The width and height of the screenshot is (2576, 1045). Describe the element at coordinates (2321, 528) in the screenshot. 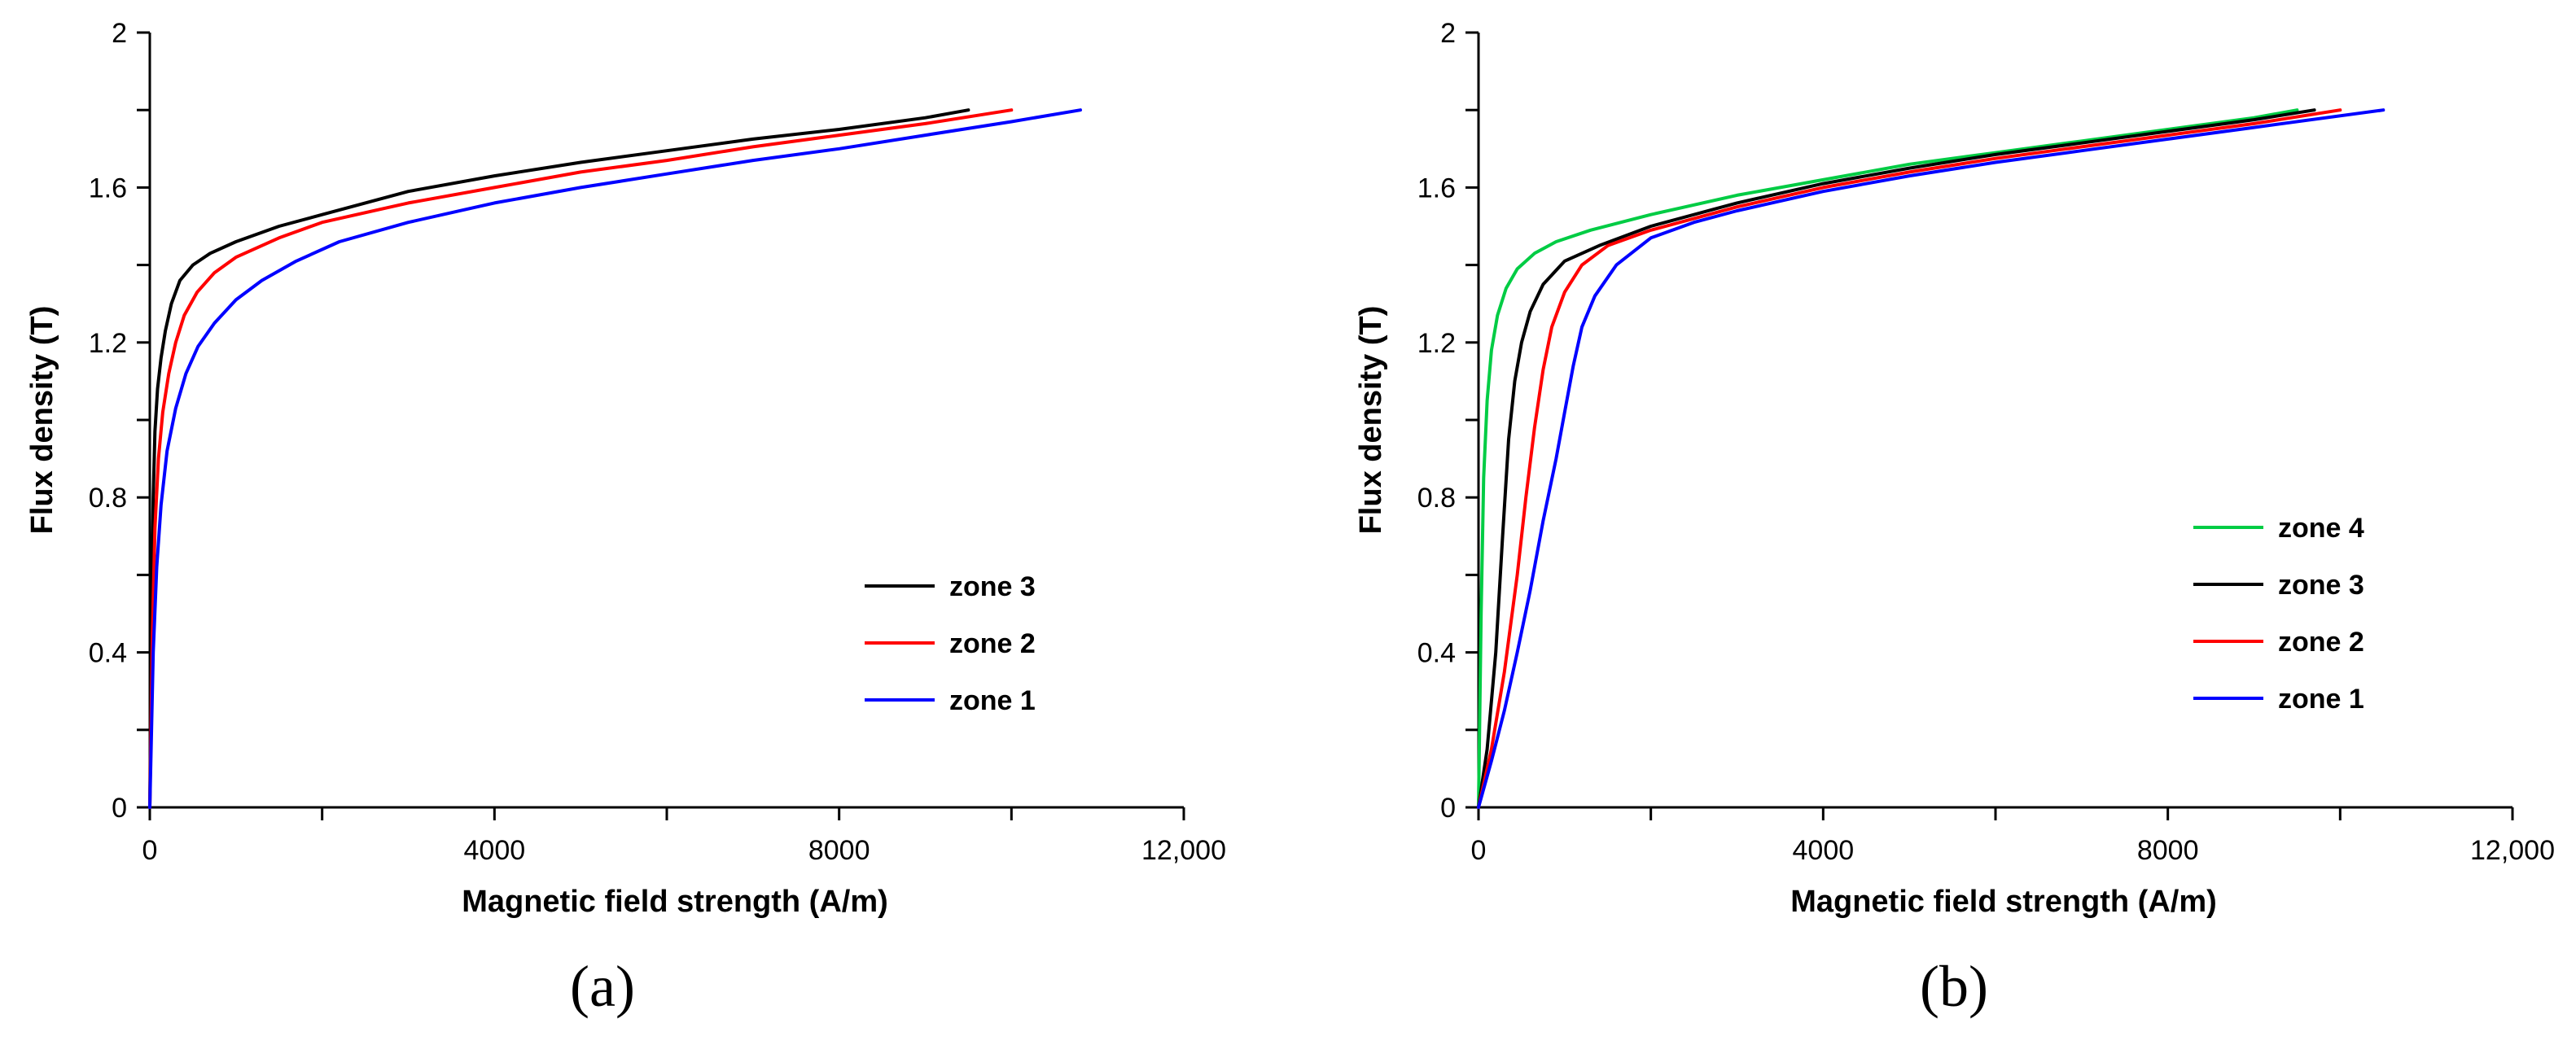

I see `legend-label: zone 4` at that location.